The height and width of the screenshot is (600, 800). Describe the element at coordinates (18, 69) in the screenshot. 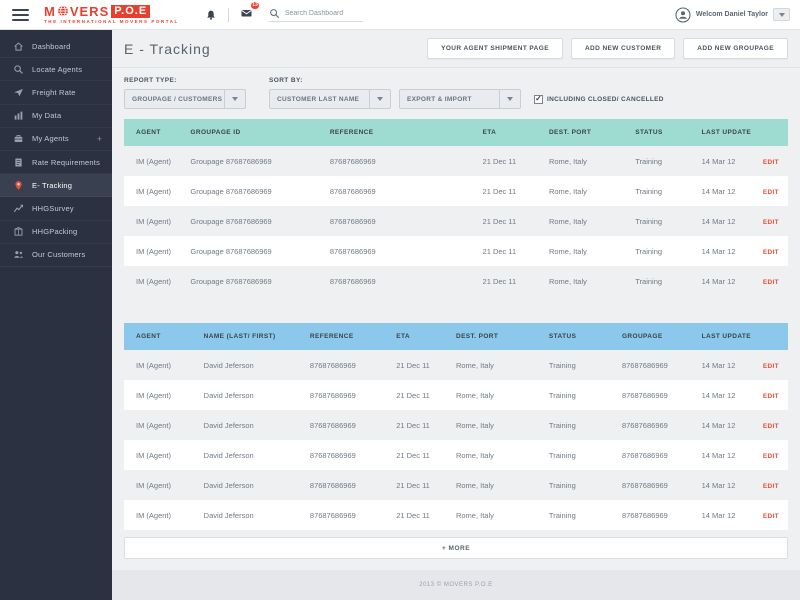

I see `search-icon` at that location.